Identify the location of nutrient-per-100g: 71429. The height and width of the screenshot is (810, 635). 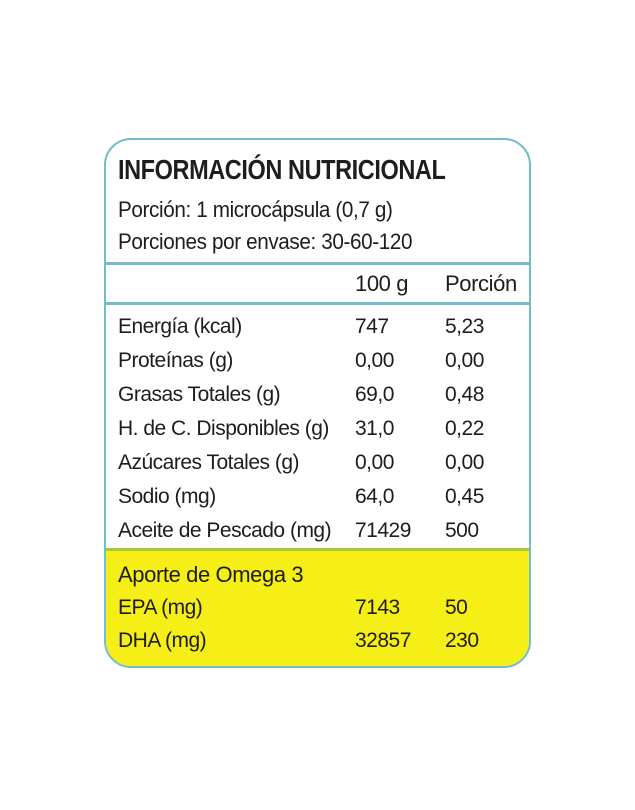
(383, 530).